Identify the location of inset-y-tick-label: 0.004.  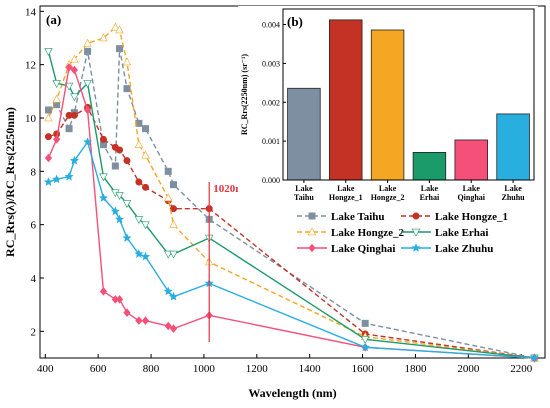
(271, 25).